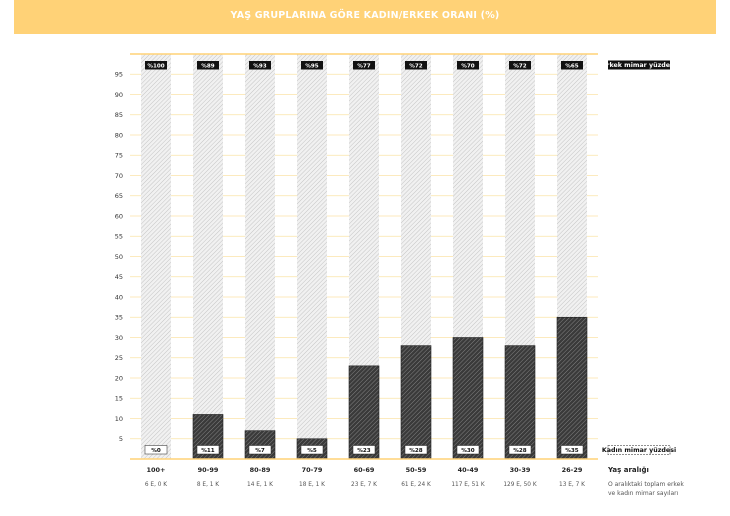  I want to click on female-pct-label: %7, so click(260, 451).